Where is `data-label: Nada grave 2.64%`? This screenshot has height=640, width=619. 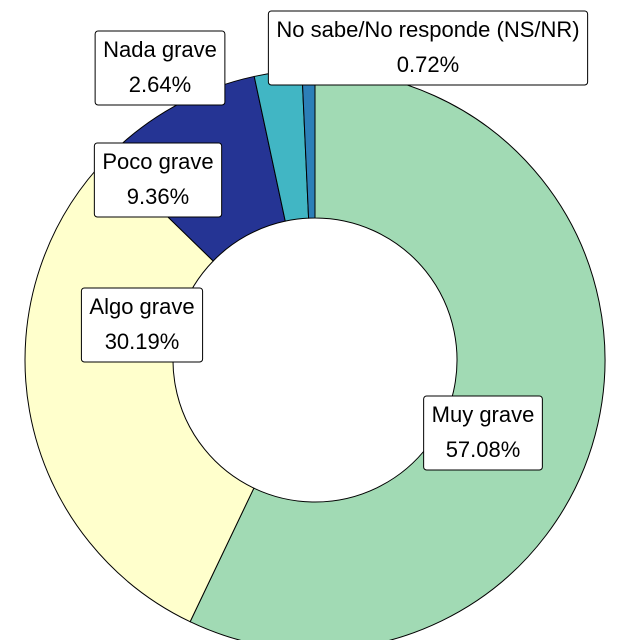
data-label: Nada grave 2.64% is located at coordinates (160, 68).